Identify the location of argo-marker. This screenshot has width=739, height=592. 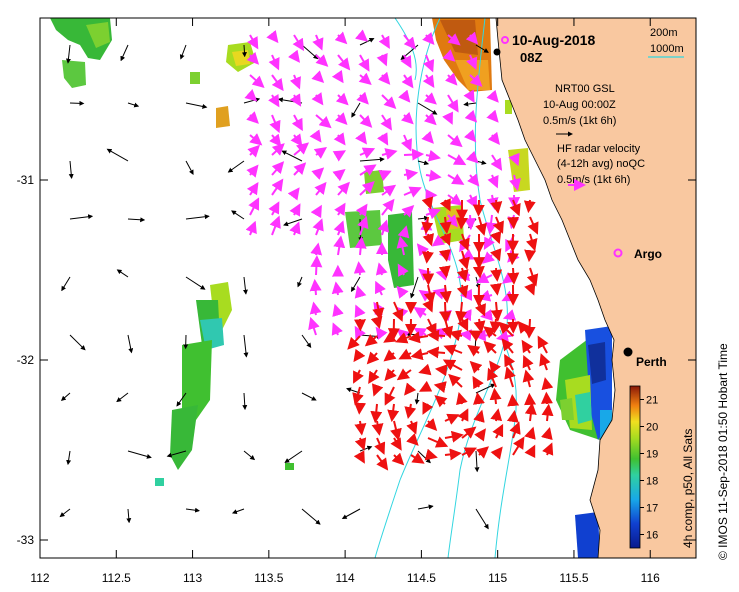
(618, 253).